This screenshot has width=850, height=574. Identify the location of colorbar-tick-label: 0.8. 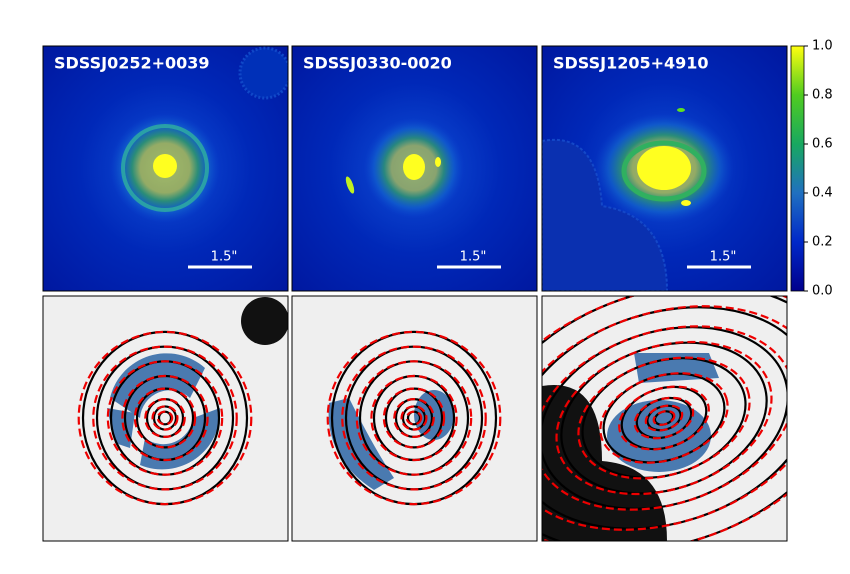
(822, 95).